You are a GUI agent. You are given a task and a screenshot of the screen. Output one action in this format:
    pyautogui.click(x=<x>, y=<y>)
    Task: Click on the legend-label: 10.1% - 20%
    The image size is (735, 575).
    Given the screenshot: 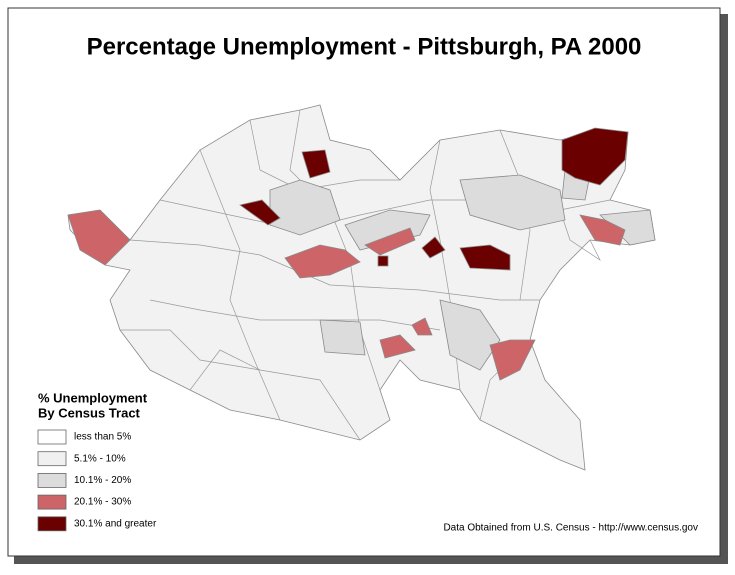 What is the action you would take?
    pyautogui.click(x=102, y=480)
    